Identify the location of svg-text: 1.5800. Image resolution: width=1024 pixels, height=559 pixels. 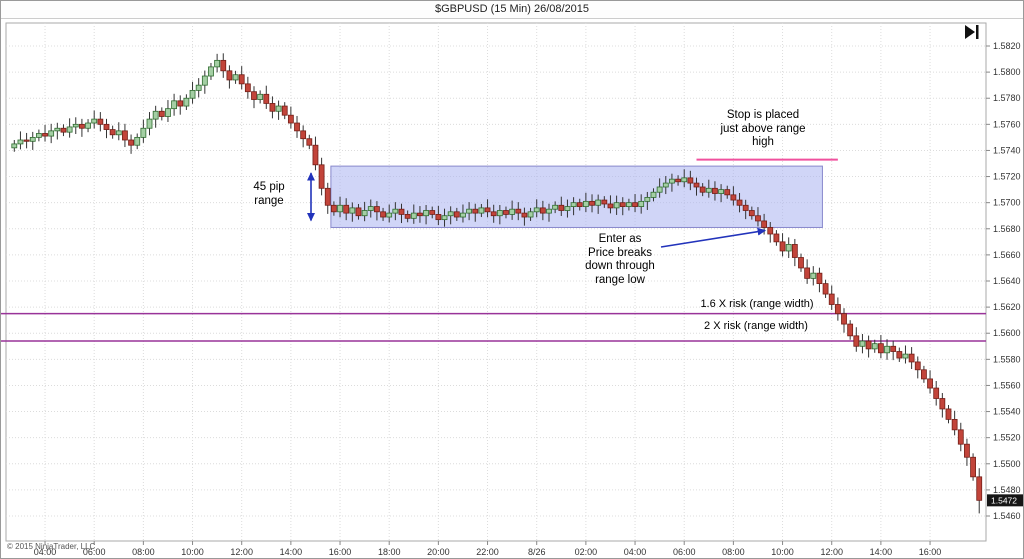
(1007, 72).